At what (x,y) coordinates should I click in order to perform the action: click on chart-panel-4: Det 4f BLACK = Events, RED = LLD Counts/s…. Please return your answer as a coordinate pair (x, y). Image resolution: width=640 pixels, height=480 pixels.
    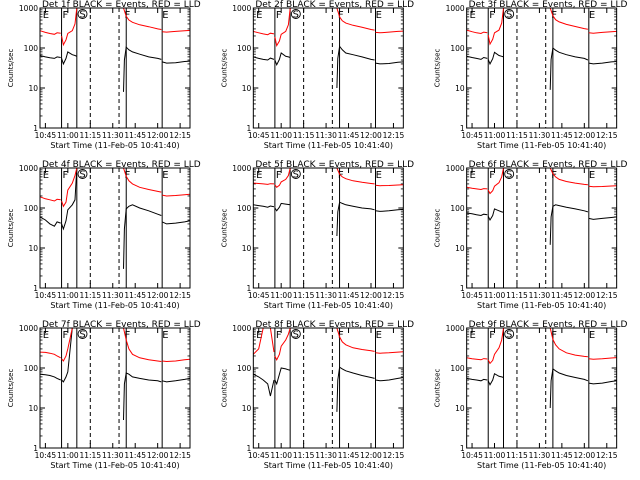
    Looking at the image, I should click on (104, 235).